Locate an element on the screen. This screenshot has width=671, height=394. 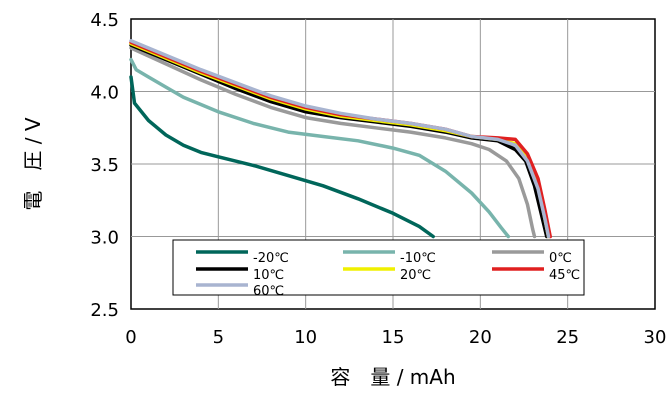
legend-label: 10℃ is located at coordinates (268, 275).